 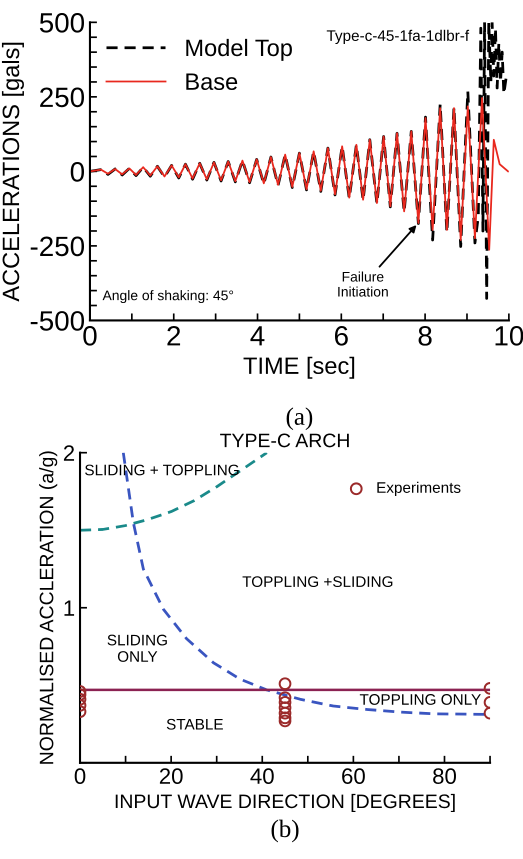 What do you see at coordinates (212, 82) in the screenshot?
I see `legend-label: Base` at bounding box center [212, 82].